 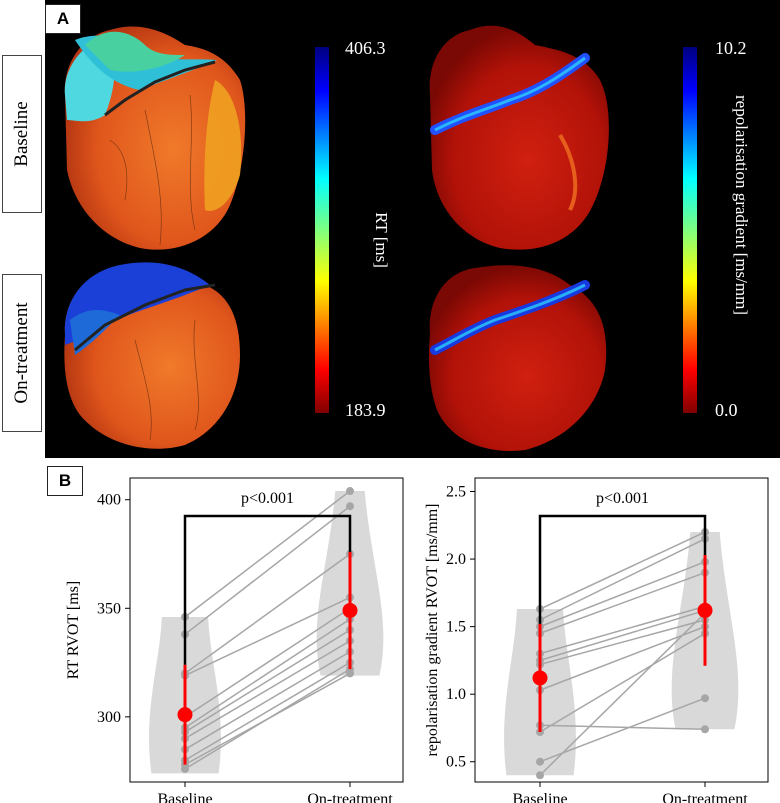 I want to click on y-axis-label: repolarisation gradient RVOT [ms/mm], so click(x=432, y=629).